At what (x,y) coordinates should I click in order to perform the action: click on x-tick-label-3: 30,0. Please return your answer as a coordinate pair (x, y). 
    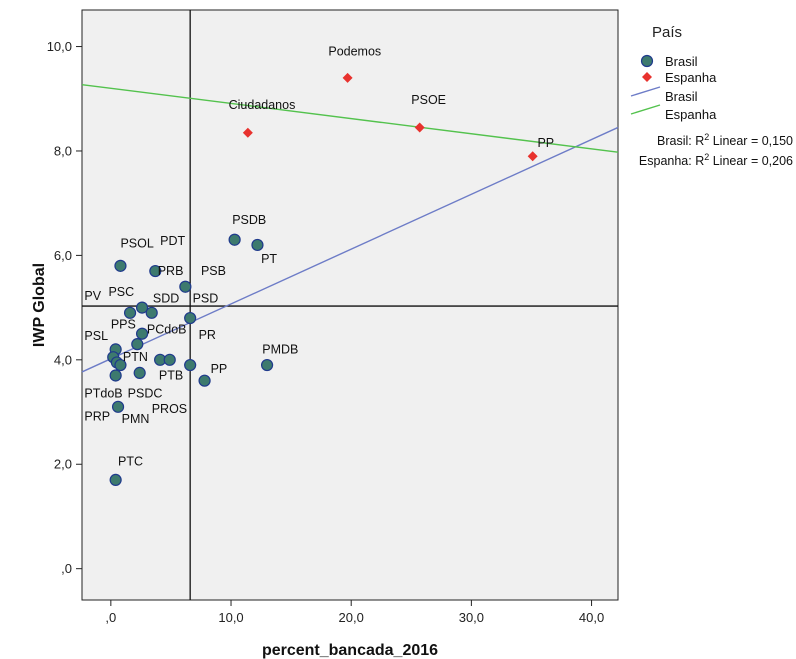
    Looking at the image, I should click on (471, 617).